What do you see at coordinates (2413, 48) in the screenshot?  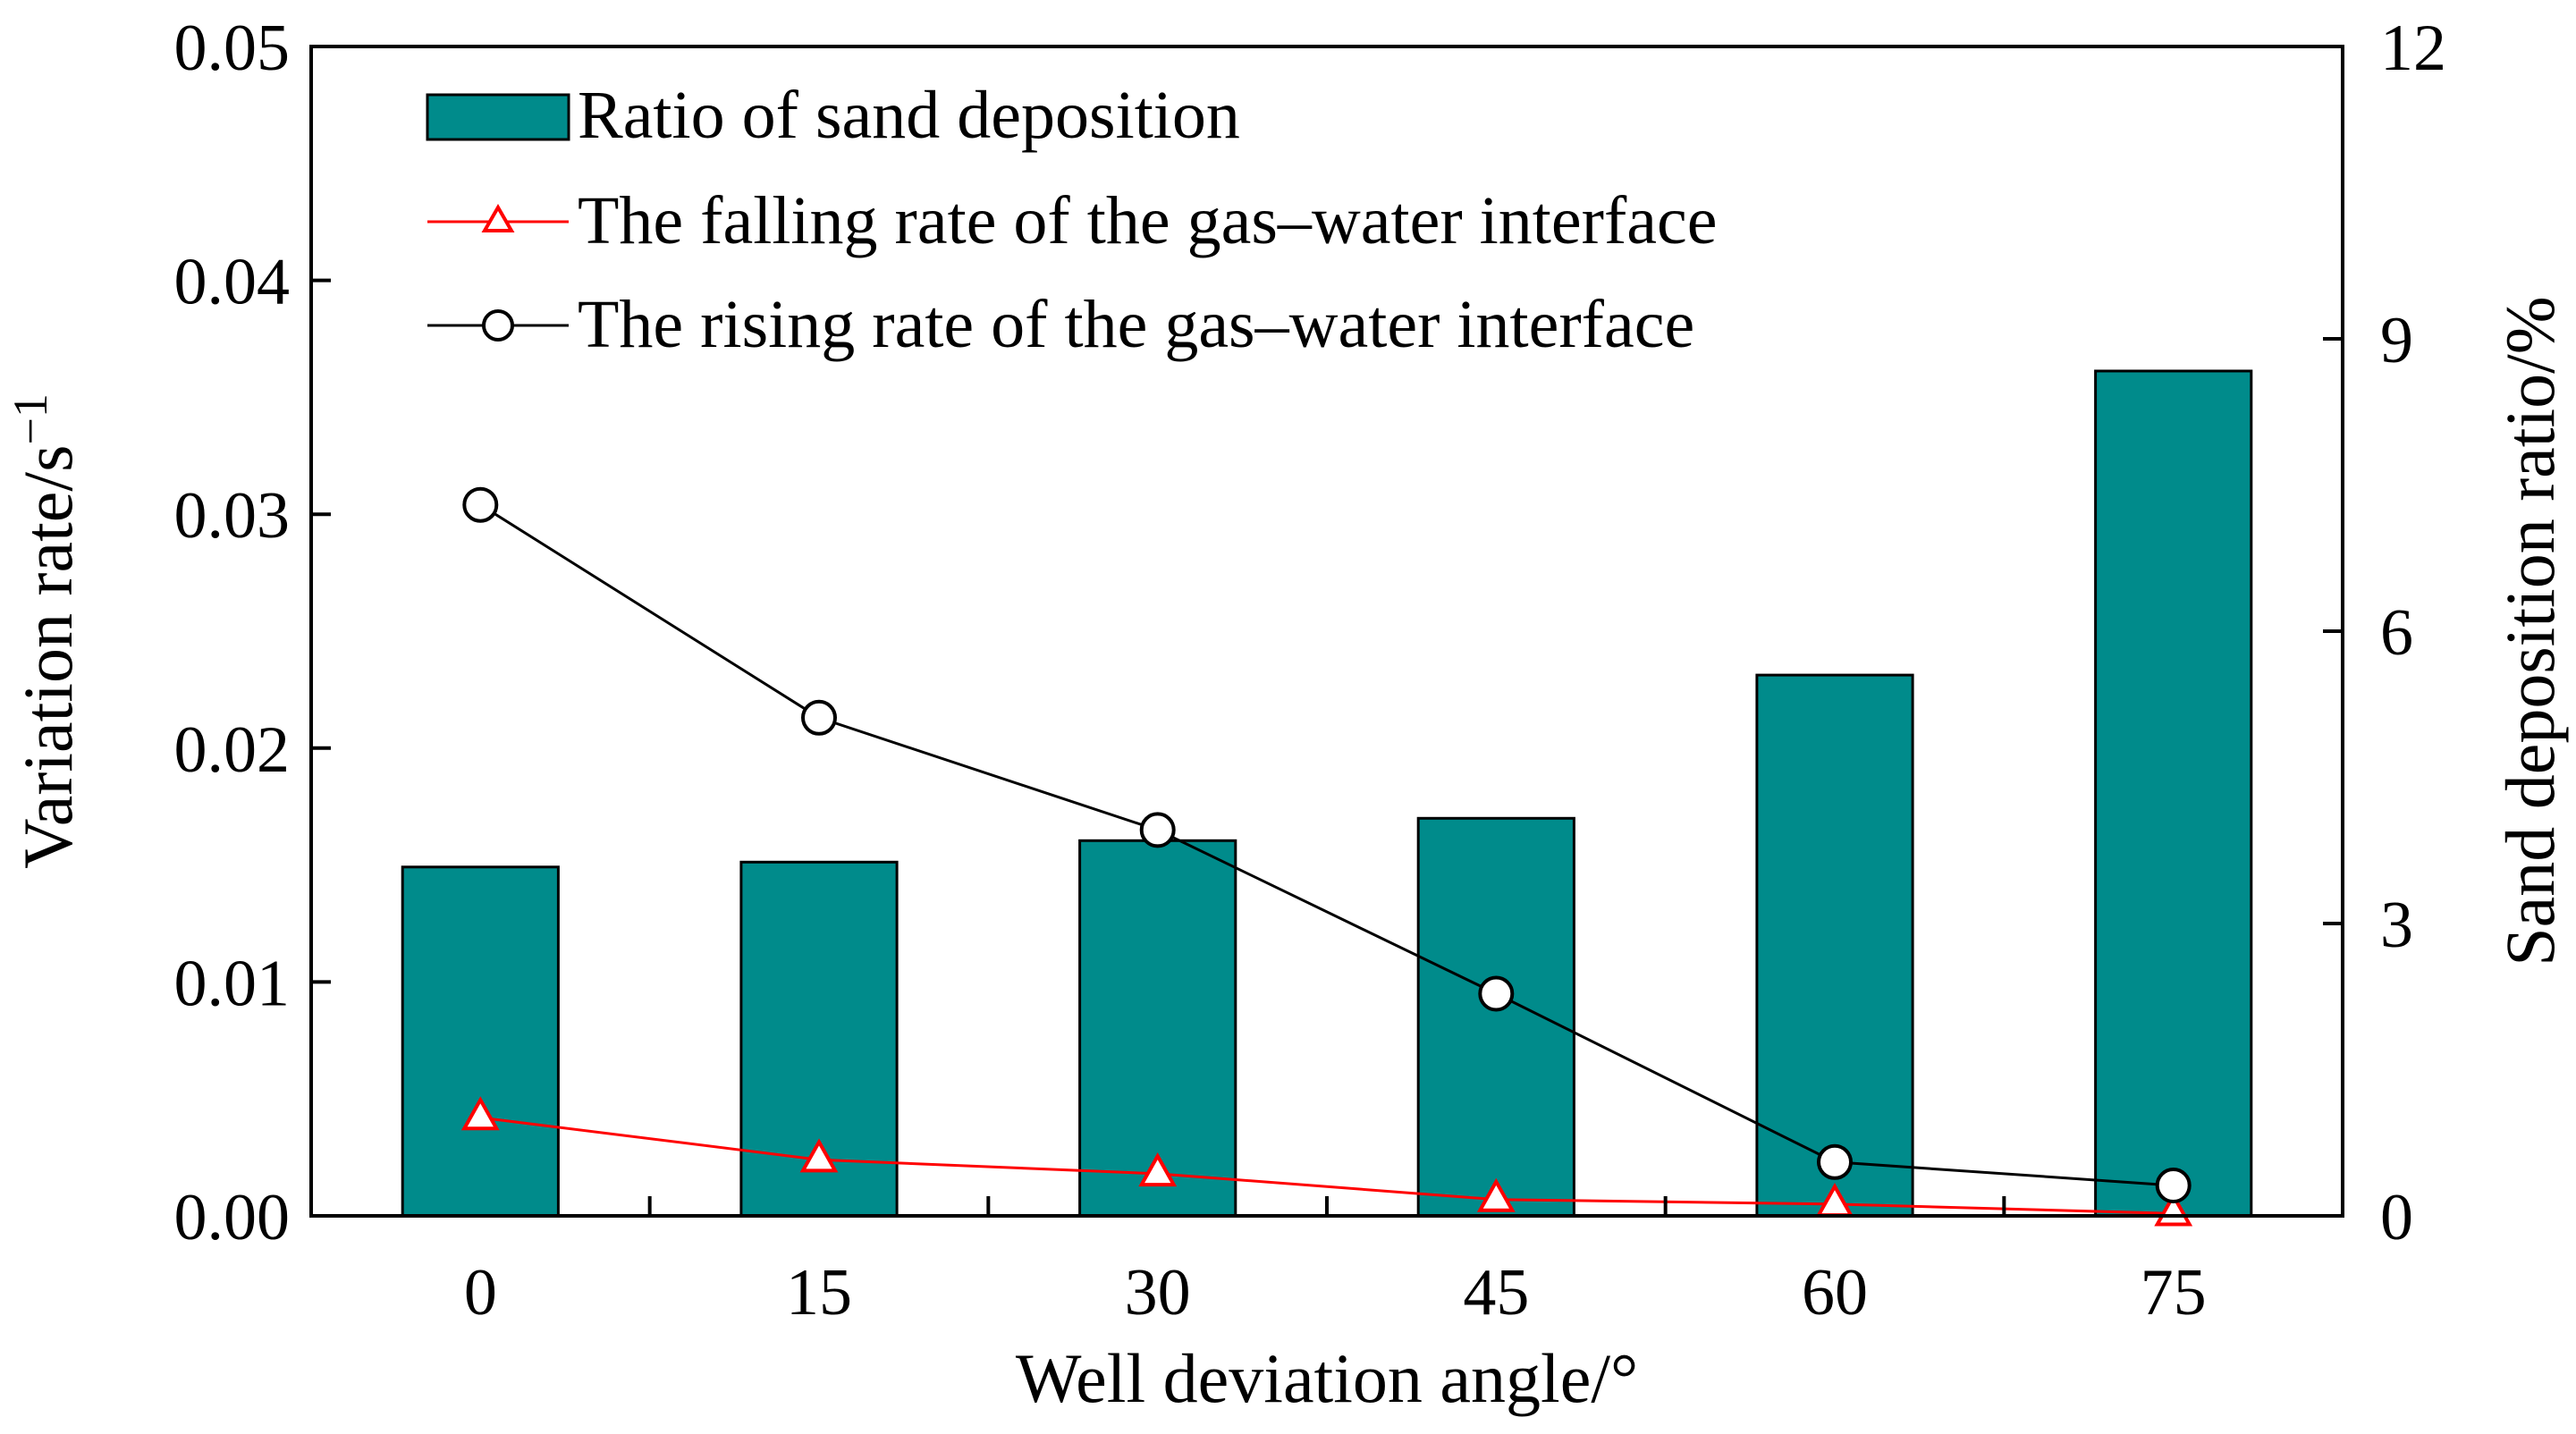 I see `y2-tick-label-12: 12` at bounding box center [2413, 48].